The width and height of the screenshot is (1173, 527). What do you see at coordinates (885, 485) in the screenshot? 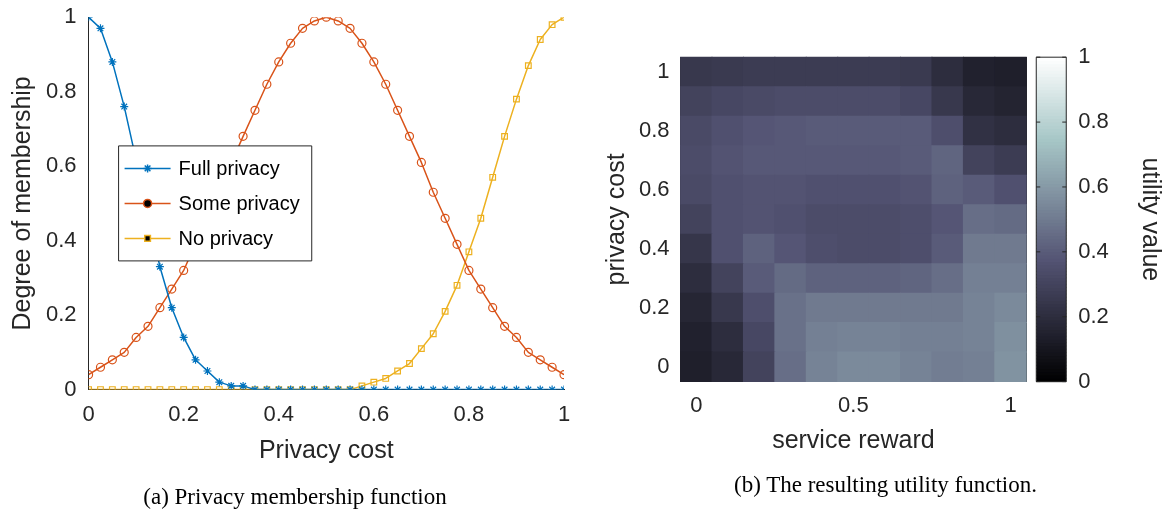
I see `text: (b) The resulting utility function.` at bounding box center [885, 485].